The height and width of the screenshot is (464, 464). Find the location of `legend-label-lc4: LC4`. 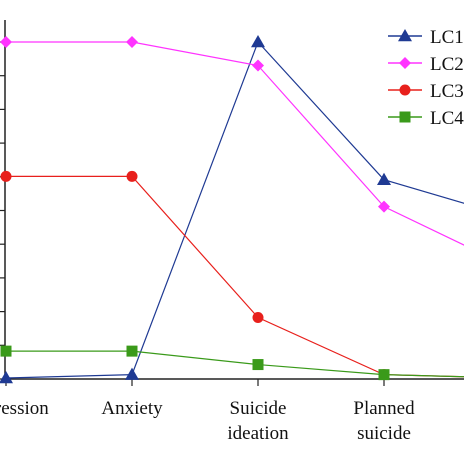

legend-label-lc4: LC4 is located at coordinates (447, 118).